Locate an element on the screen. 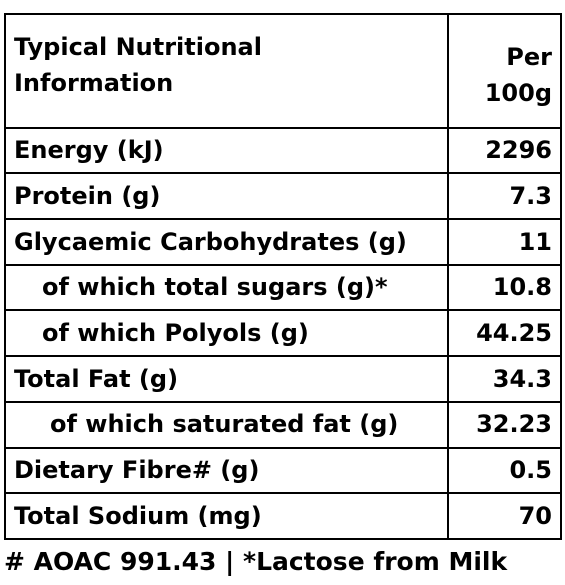  nutrient-value: 70 is located at coordinates (504, 516).